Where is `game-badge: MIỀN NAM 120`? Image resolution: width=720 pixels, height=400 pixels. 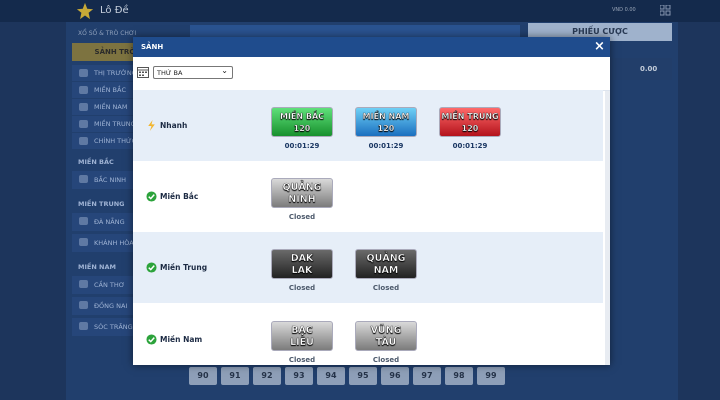 game-badge: MIỀN NAM 120 is located at coordinates (386, 122).